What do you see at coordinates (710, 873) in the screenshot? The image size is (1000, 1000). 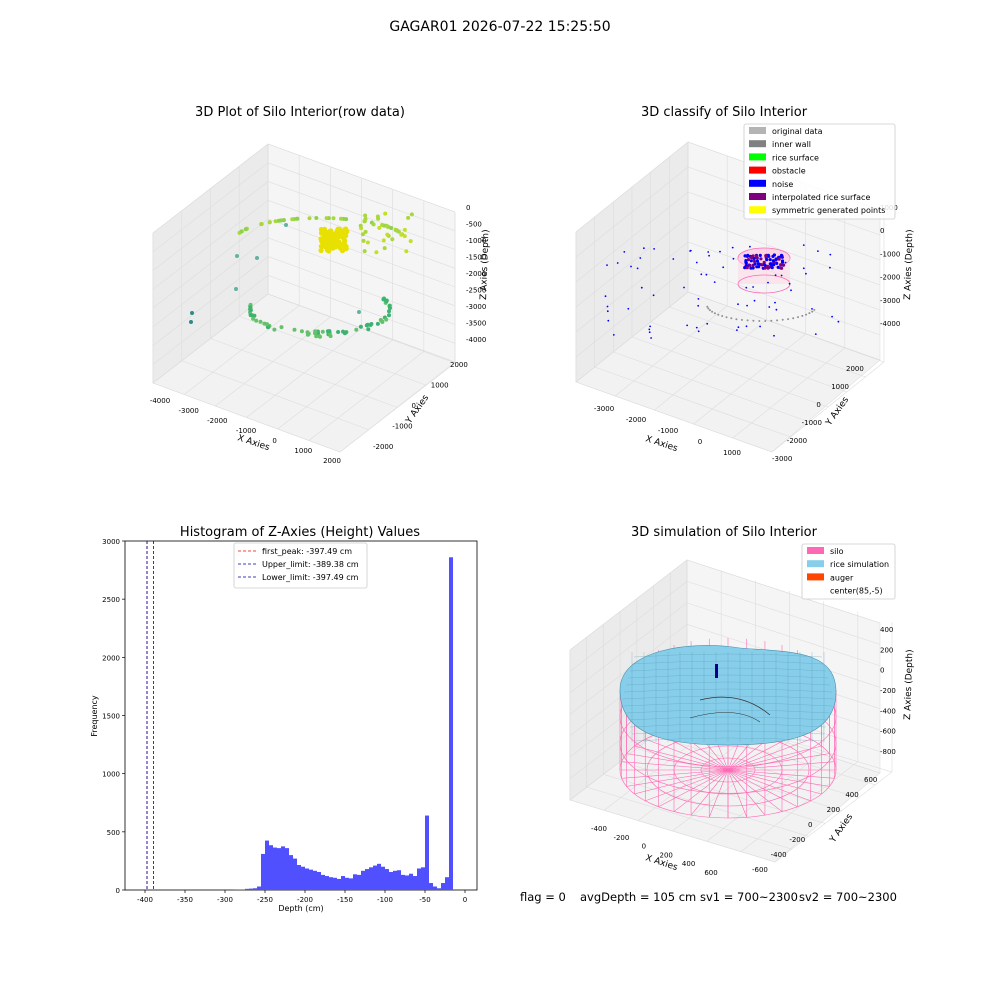 I see `x-tick-label: 600` at bounding box center [710, 873].